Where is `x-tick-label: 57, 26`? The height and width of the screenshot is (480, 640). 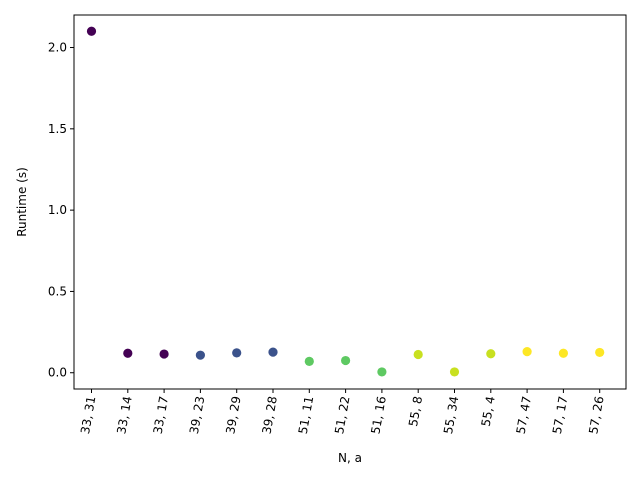
x-tick-label: 57, 26 is located at coordinates (596, 415).